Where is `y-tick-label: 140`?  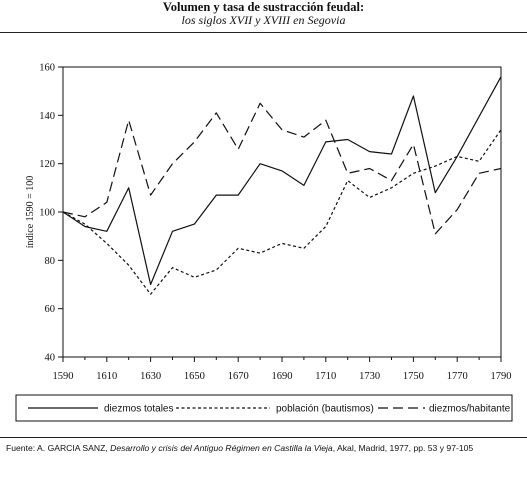 y-tick-label: 140 is located at coordinates (47, 116).